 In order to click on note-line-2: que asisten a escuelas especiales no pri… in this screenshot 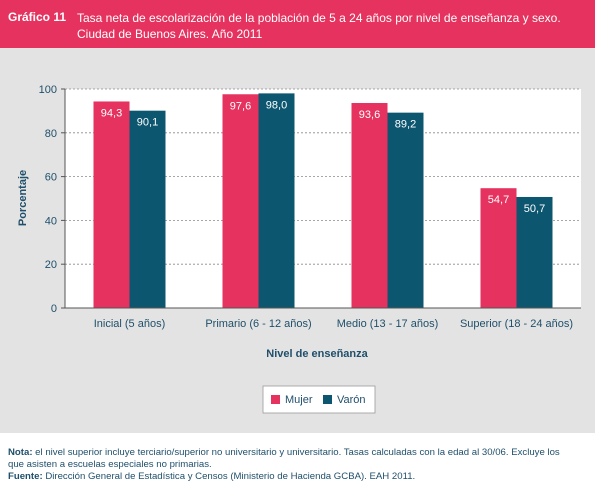, I will do `click(300, 465)`.